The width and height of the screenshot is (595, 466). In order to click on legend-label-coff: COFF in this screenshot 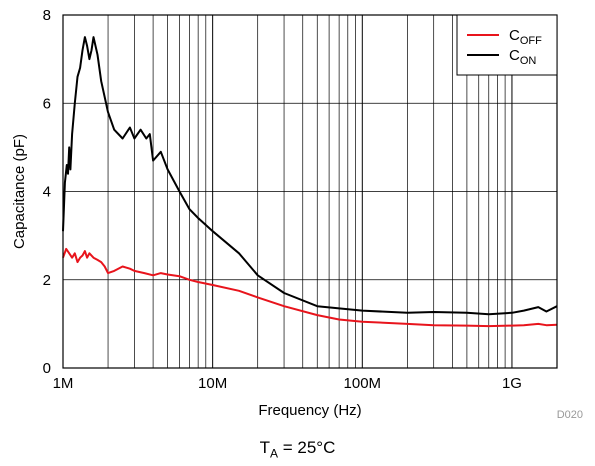, I will do `click(525, 37)`.